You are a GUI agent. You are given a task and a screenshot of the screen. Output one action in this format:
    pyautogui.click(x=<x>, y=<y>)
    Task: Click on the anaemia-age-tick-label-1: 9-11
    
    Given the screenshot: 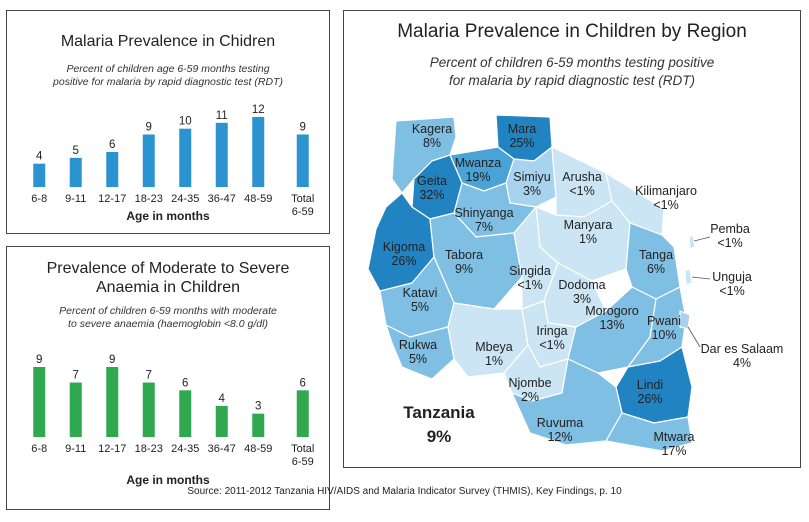 What is the action you would take?
    pyautogui.click(x=75, y=449)
    